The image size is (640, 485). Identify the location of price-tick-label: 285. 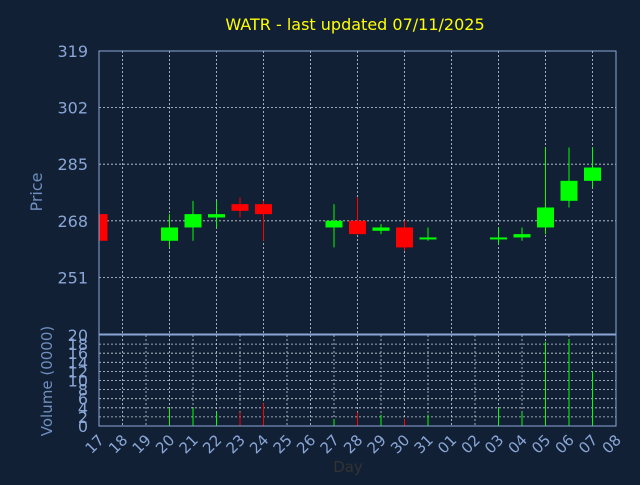
(72, 164).